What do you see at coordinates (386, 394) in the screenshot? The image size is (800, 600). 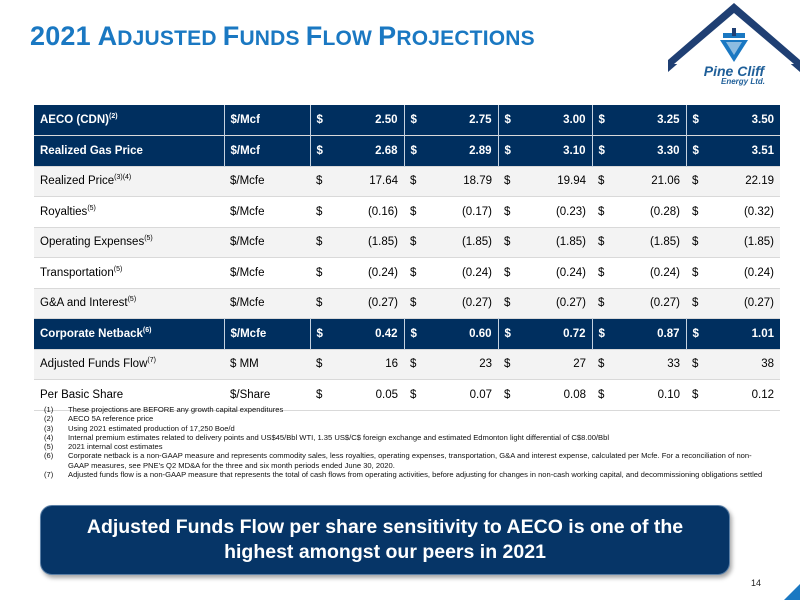 I see `value: 0.05` at bounding box center [386, 394].